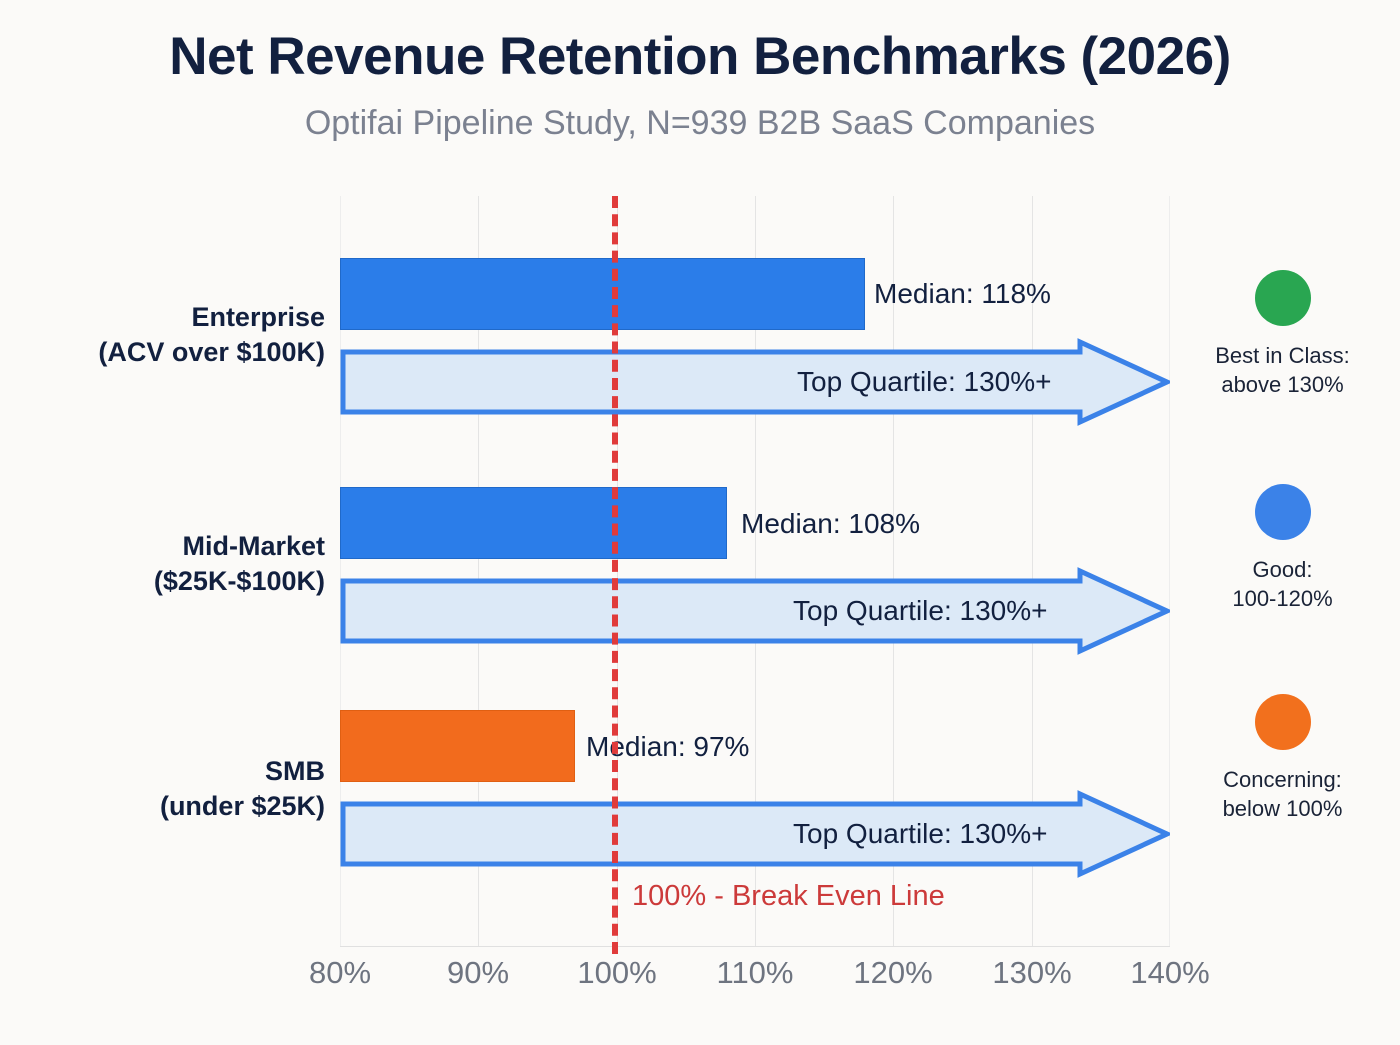 This screenshot has width=1400, height=1045. What do you see at coordinates (253, 546) in the screenshot?
I see `category-label-mid-market-line1: Mid-Market` at bounding box center [253, 546].